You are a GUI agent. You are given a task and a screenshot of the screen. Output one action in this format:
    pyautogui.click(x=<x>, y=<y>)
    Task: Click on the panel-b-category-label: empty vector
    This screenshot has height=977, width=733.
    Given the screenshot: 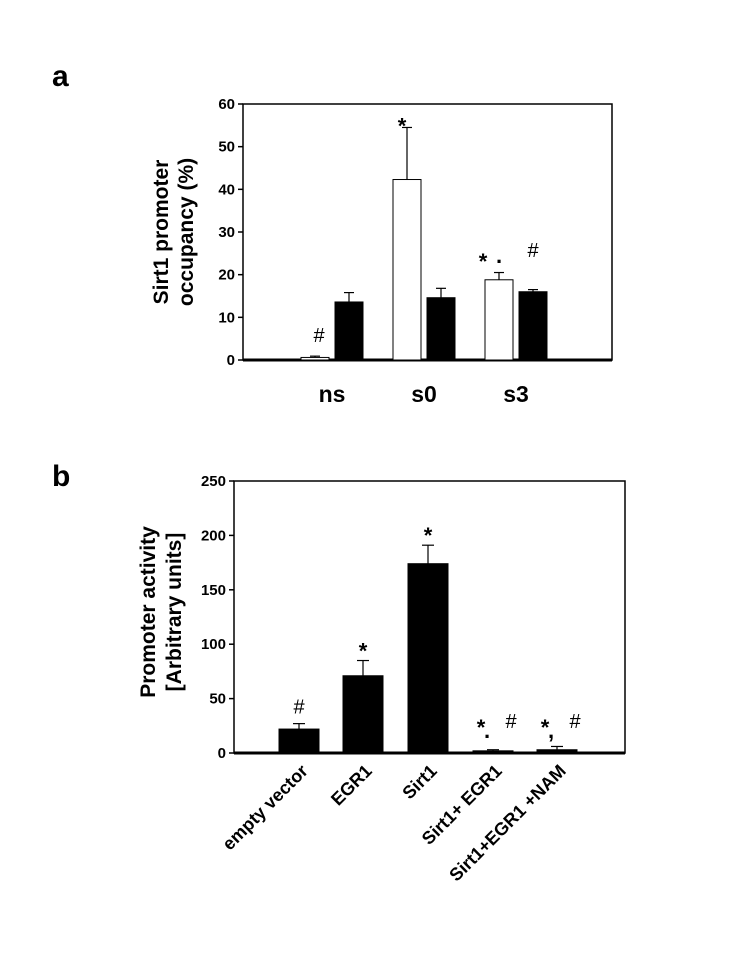 What is the action you would take?
    pyautogui.click(x=264, y=807)
    